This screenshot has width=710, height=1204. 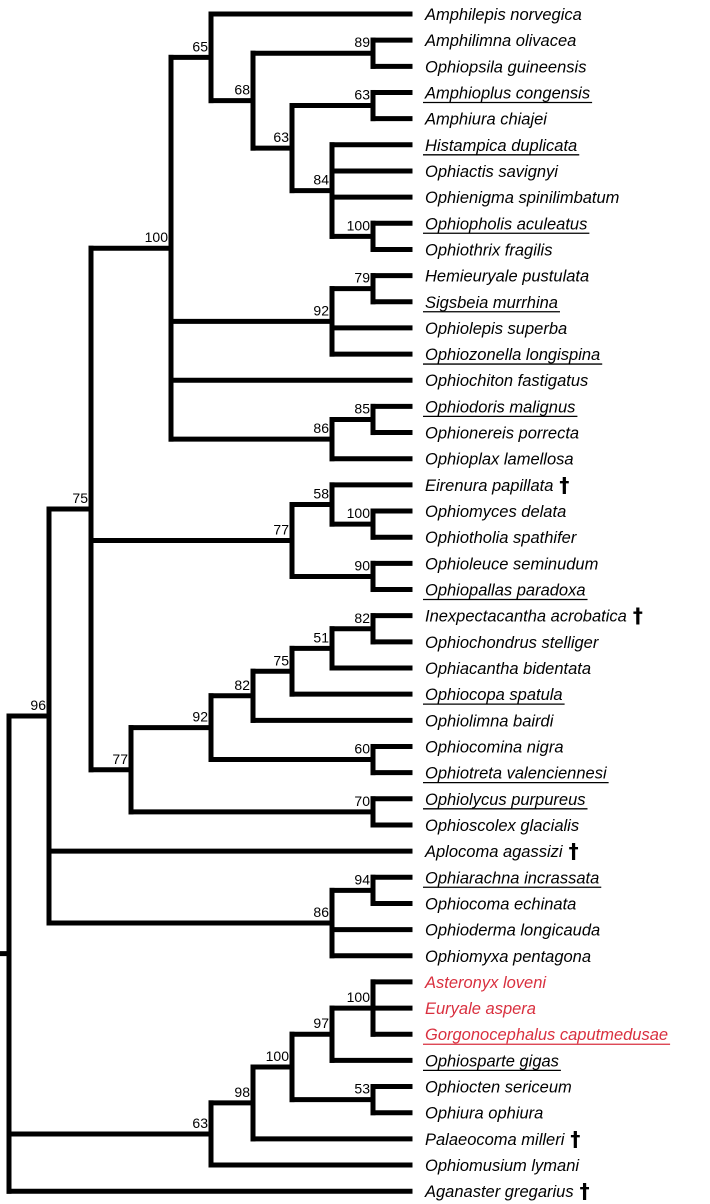 What do you see at coordinates (495, 512) in the screenshot?
I see `taxon-ophiomyces-delata: Ophiomyces delata` at bounding box center [495, 512].